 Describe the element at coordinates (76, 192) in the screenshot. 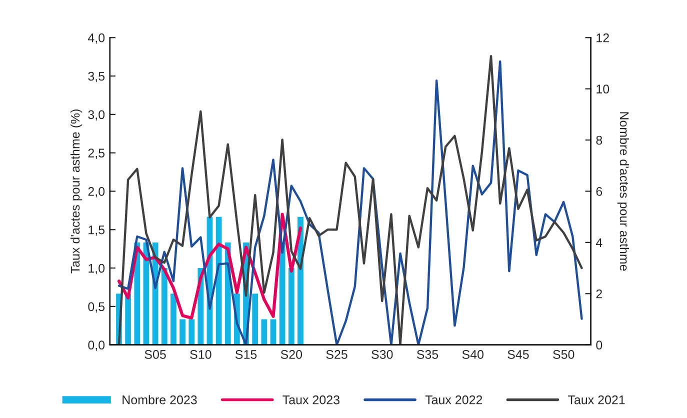

I see `y-axis-title: Taux d'actes pour asthme (%)` at that location.